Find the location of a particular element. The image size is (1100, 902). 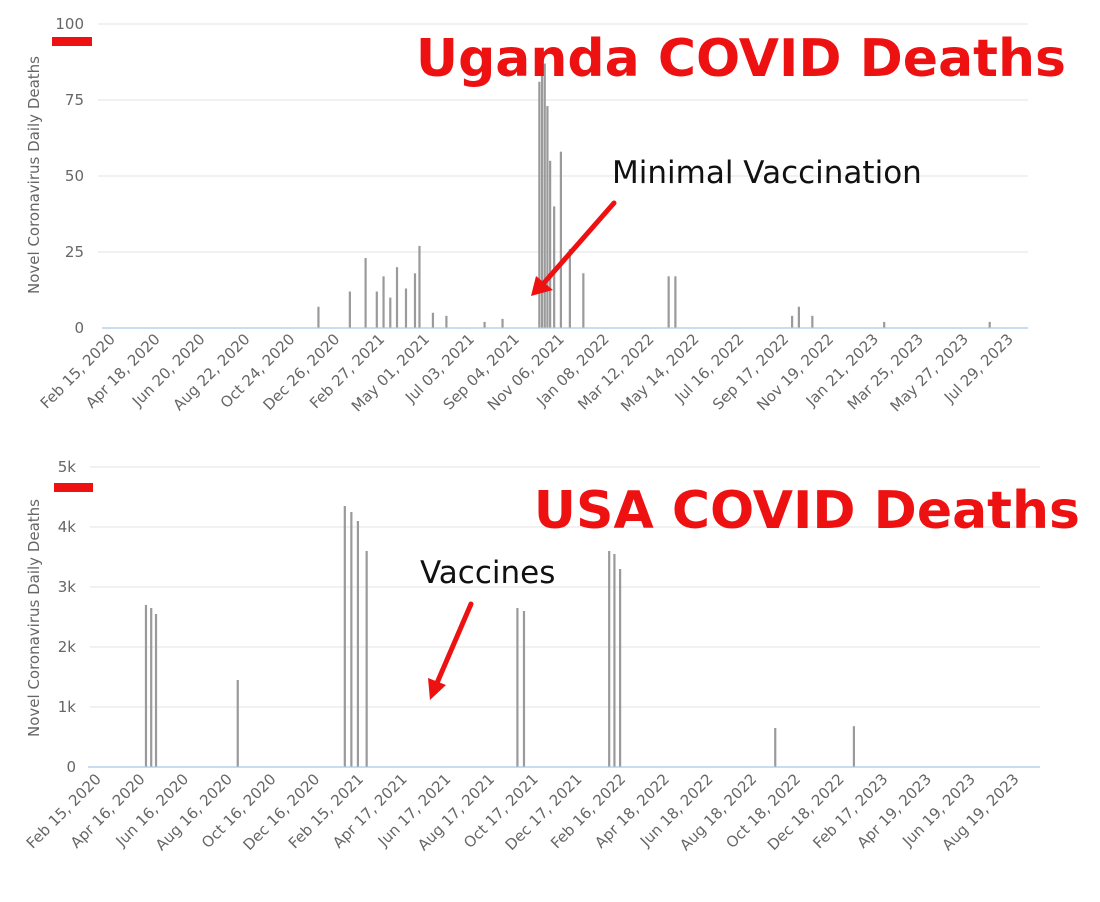

x-tick-label: Aug 19, 2023 is located at coordinates (980, 812).